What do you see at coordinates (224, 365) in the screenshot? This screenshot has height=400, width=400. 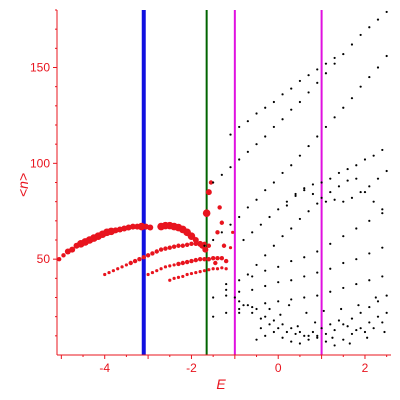 I see `x-axis-ticks: -4 -2 0 2` at bounding box center [224, 365].